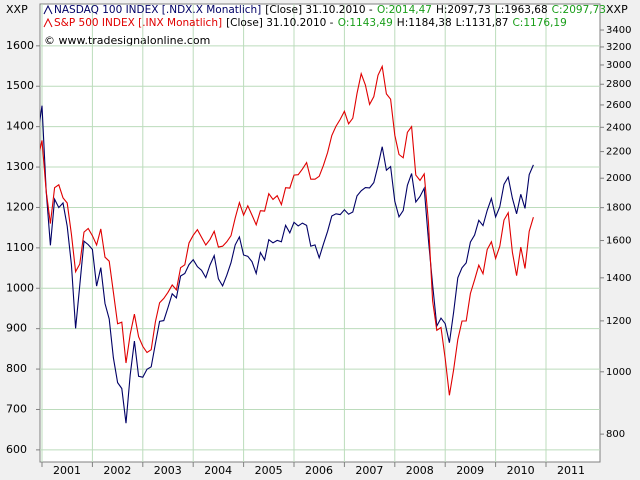 The height and width of the screenshot is (480, 640). What do you see at coordinates (618, 30) in the screenshot?
I see `y2-tick-label: 3400` at bounding box center [618, 30].